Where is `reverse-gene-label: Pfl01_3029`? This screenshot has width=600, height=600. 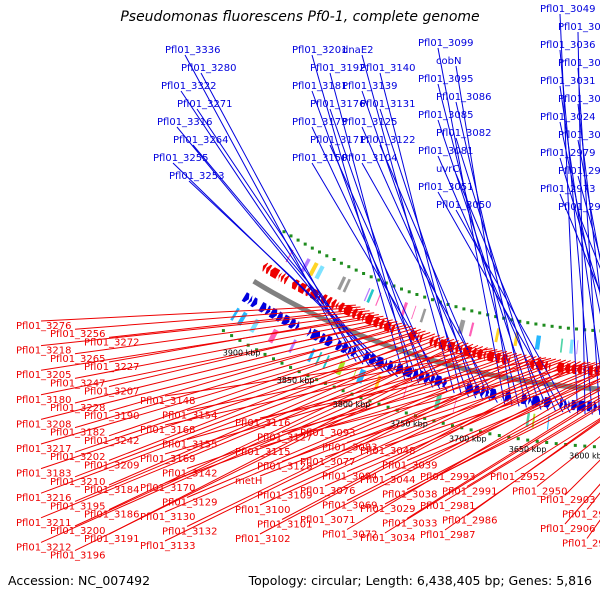
reverse-gene-label: Pfl01_3029 is located at coordinates (388, 509).